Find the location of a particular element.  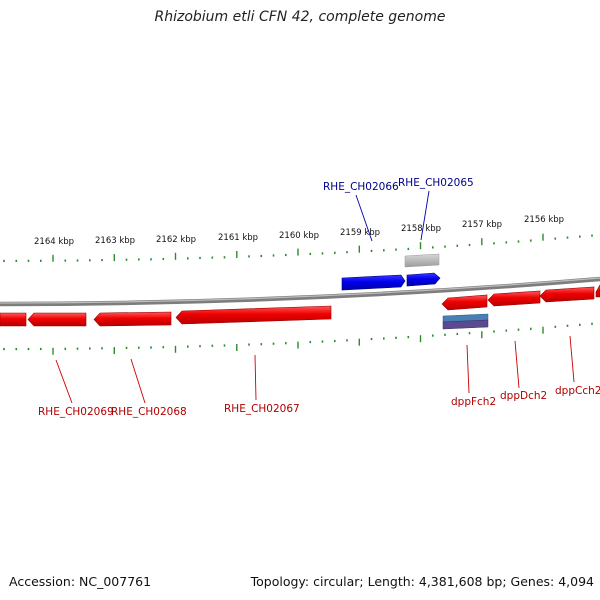

gene-arrow-dppfch2 is located at coordinates (464, 302).